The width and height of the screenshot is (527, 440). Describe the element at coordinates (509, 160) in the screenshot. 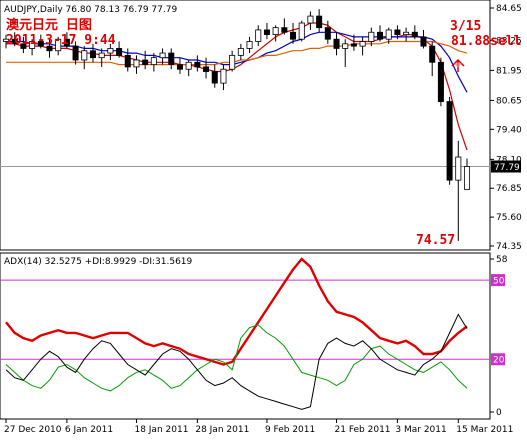

I see `price-tick-label: 78.10` at that location.